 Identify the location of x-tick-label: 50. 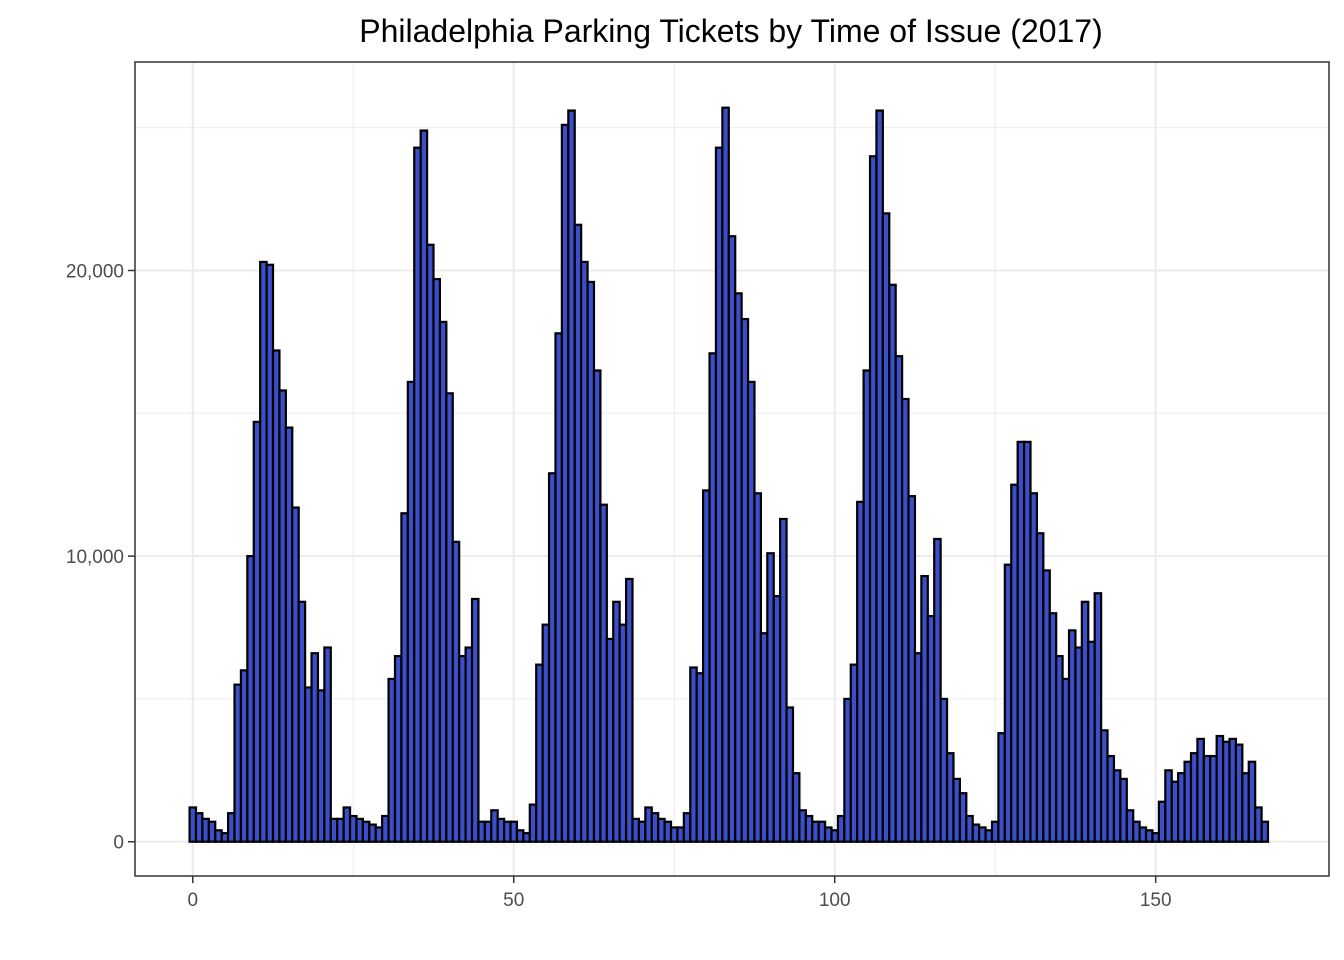
(513, 900).